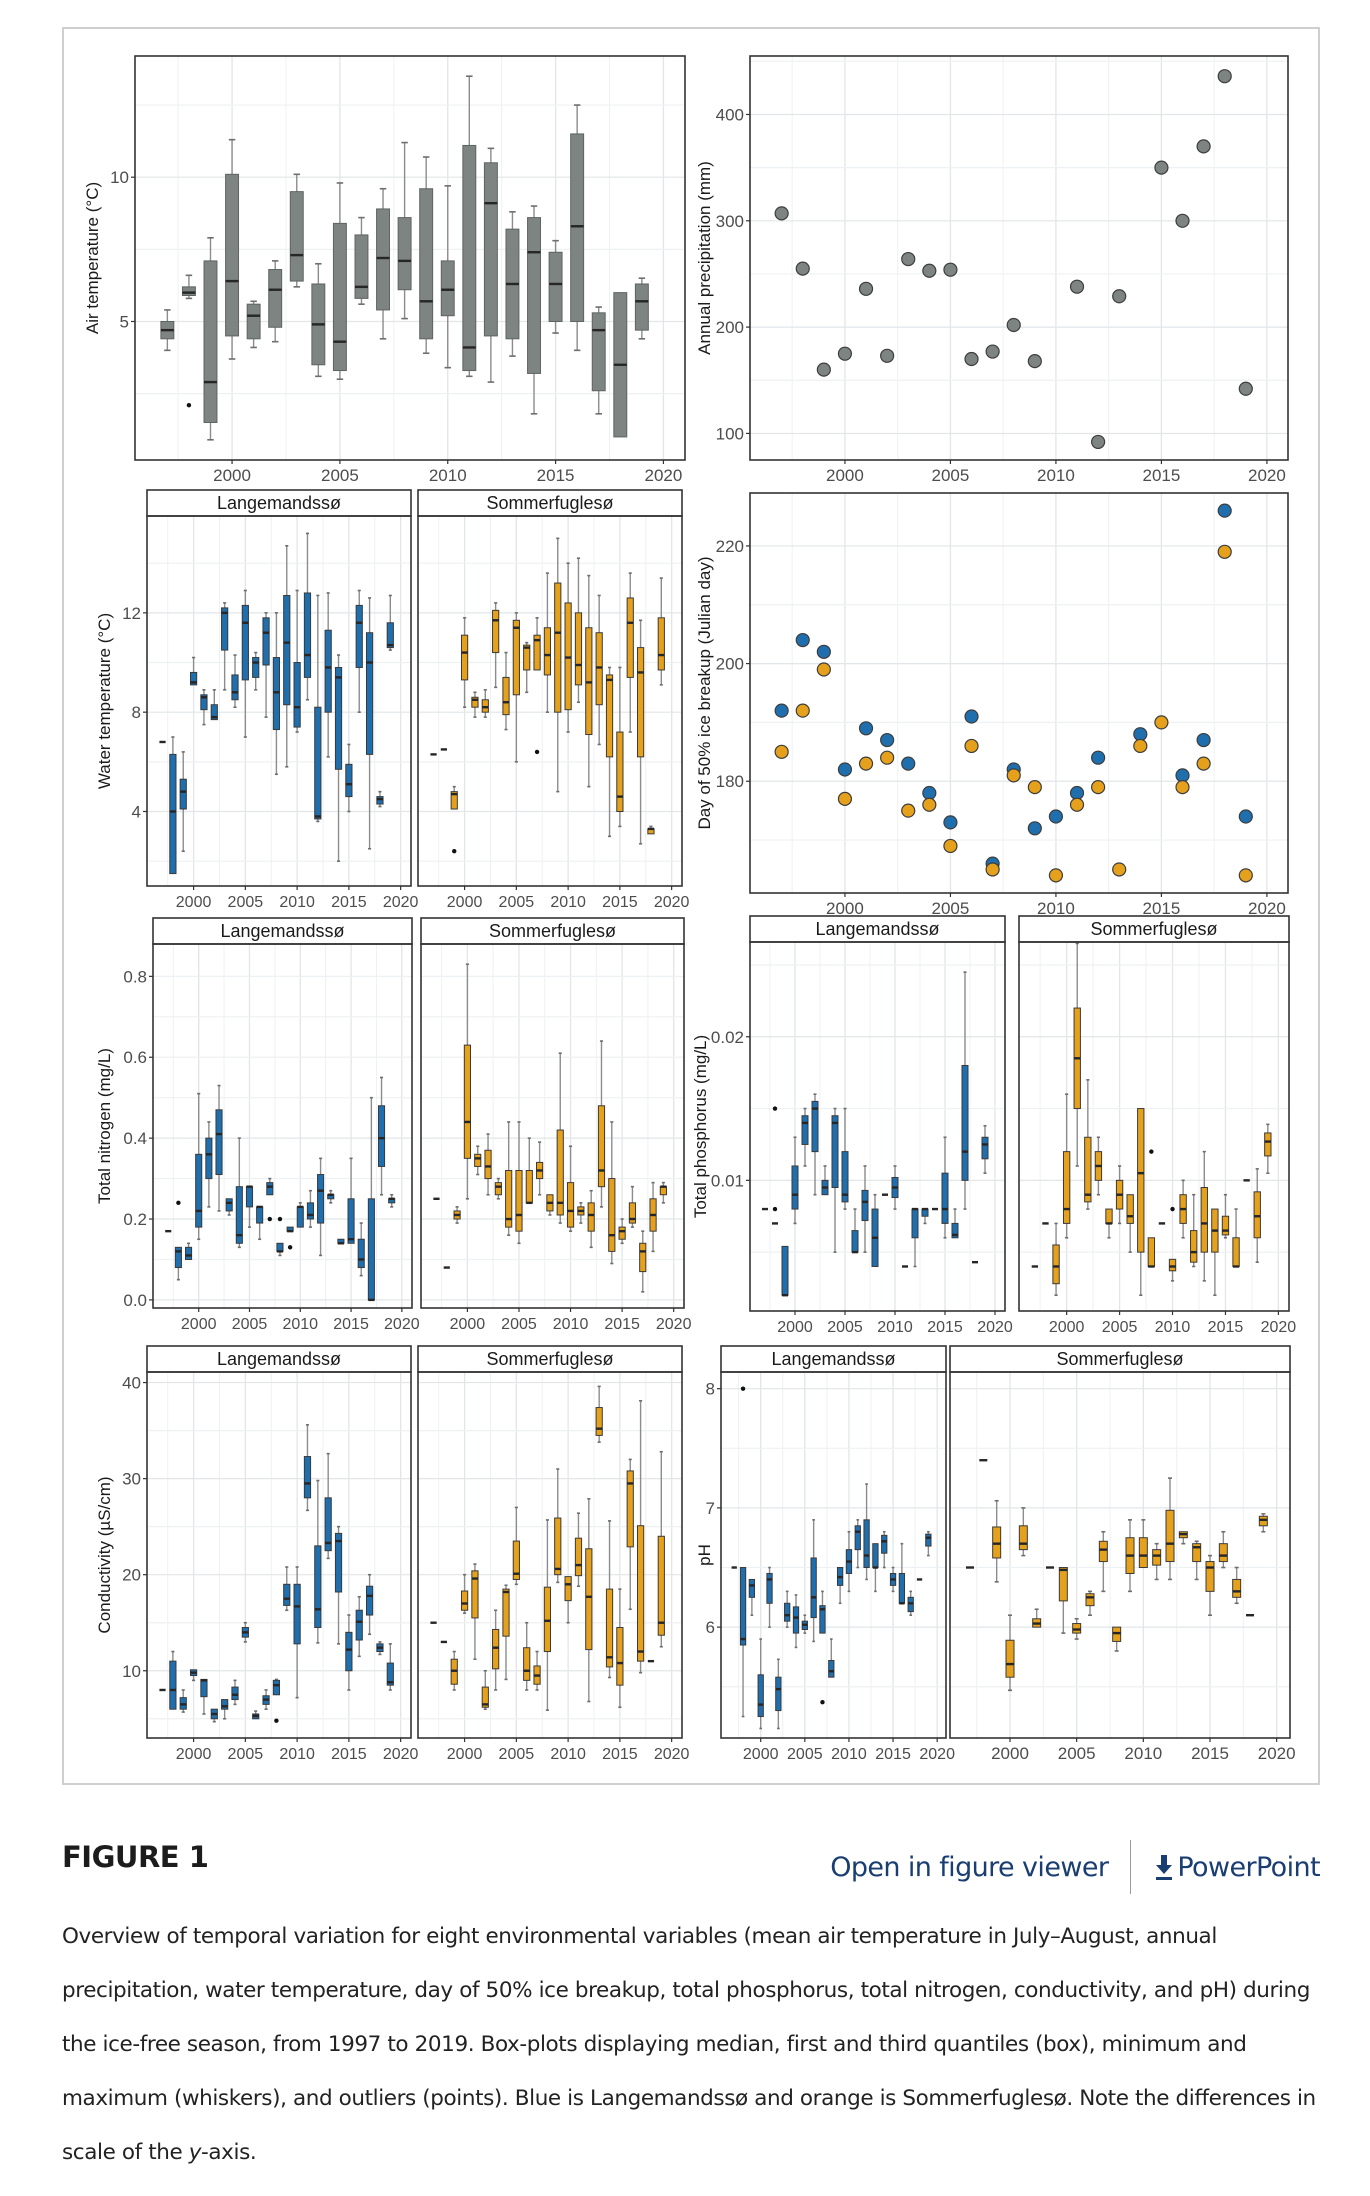  Describe the element at coordinates (1019, 258) in the screenshot. I see `plot-background` at that location.